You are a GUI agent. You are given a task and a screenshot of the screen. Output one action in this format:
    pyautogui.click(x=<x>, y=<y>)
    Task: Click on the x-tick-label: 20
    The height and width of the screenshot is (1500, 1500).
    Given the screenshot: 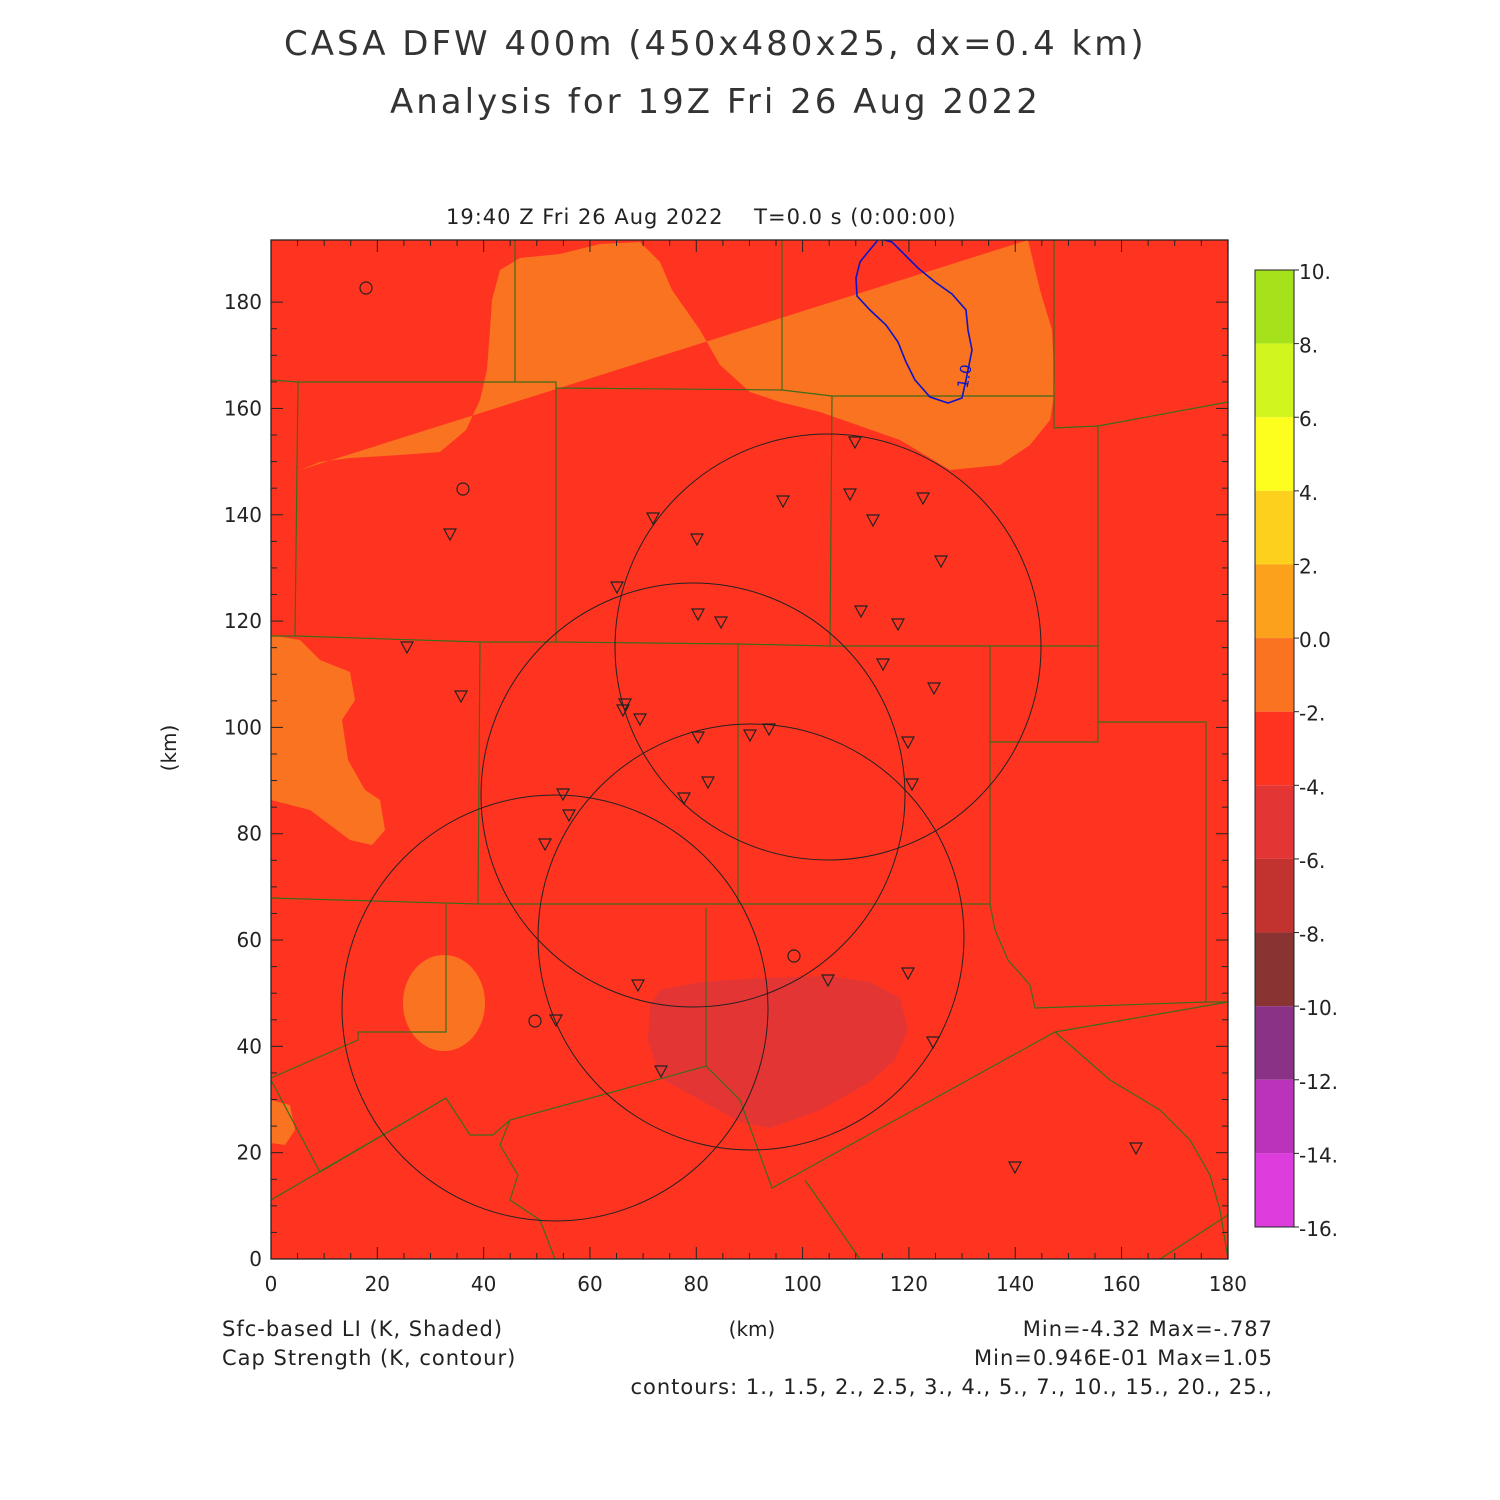 What is the action you would take?
    pyautogui.click(x=377, y=1284)
    